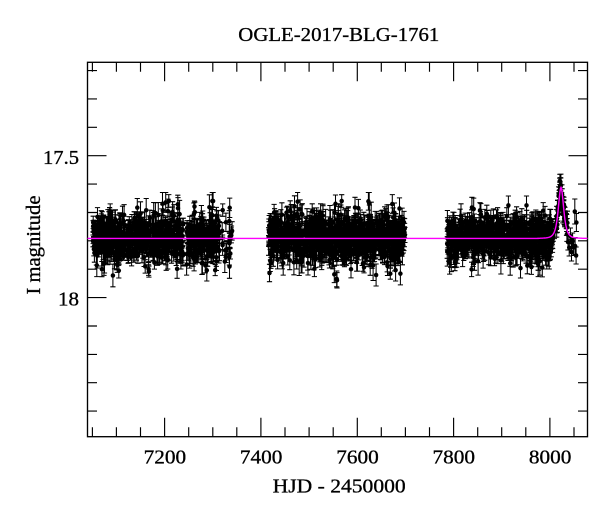  What do you see at coordinates (261, 457) in the screenshot?
I see `svg-text: 7400` at bounding box center [261, 457].